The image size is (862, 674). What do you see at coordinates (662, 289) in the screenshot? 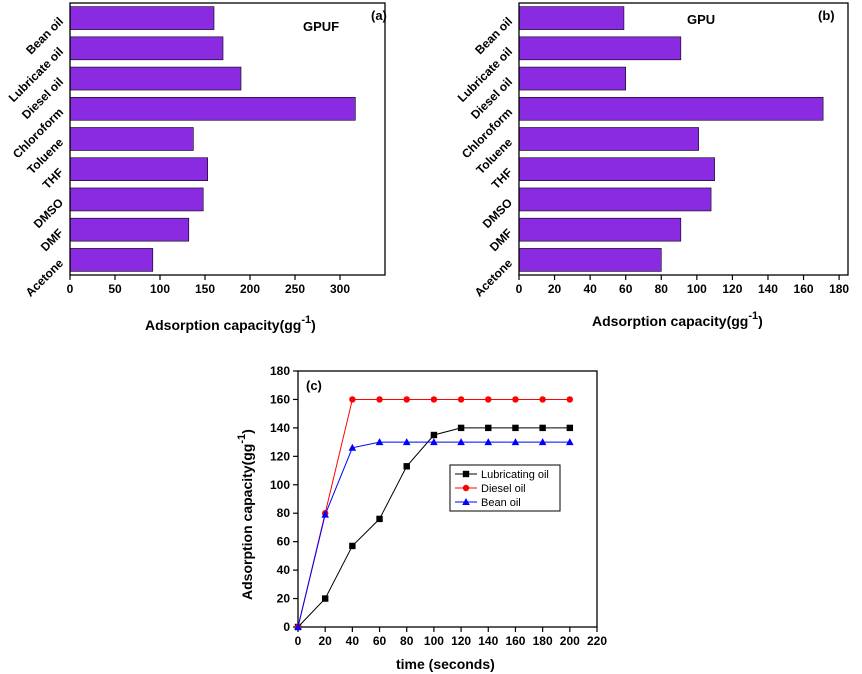
I see `panel-b-xtick-label-4: 80` at bounding box center [662, 289].